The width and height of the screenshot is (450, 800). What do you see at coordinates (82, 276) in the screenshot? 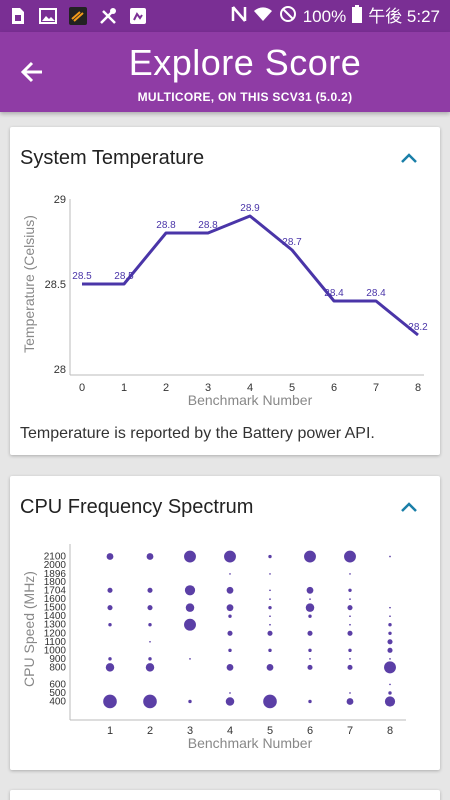
I see `data-label: 28.5` at bounding box center [82, 276].